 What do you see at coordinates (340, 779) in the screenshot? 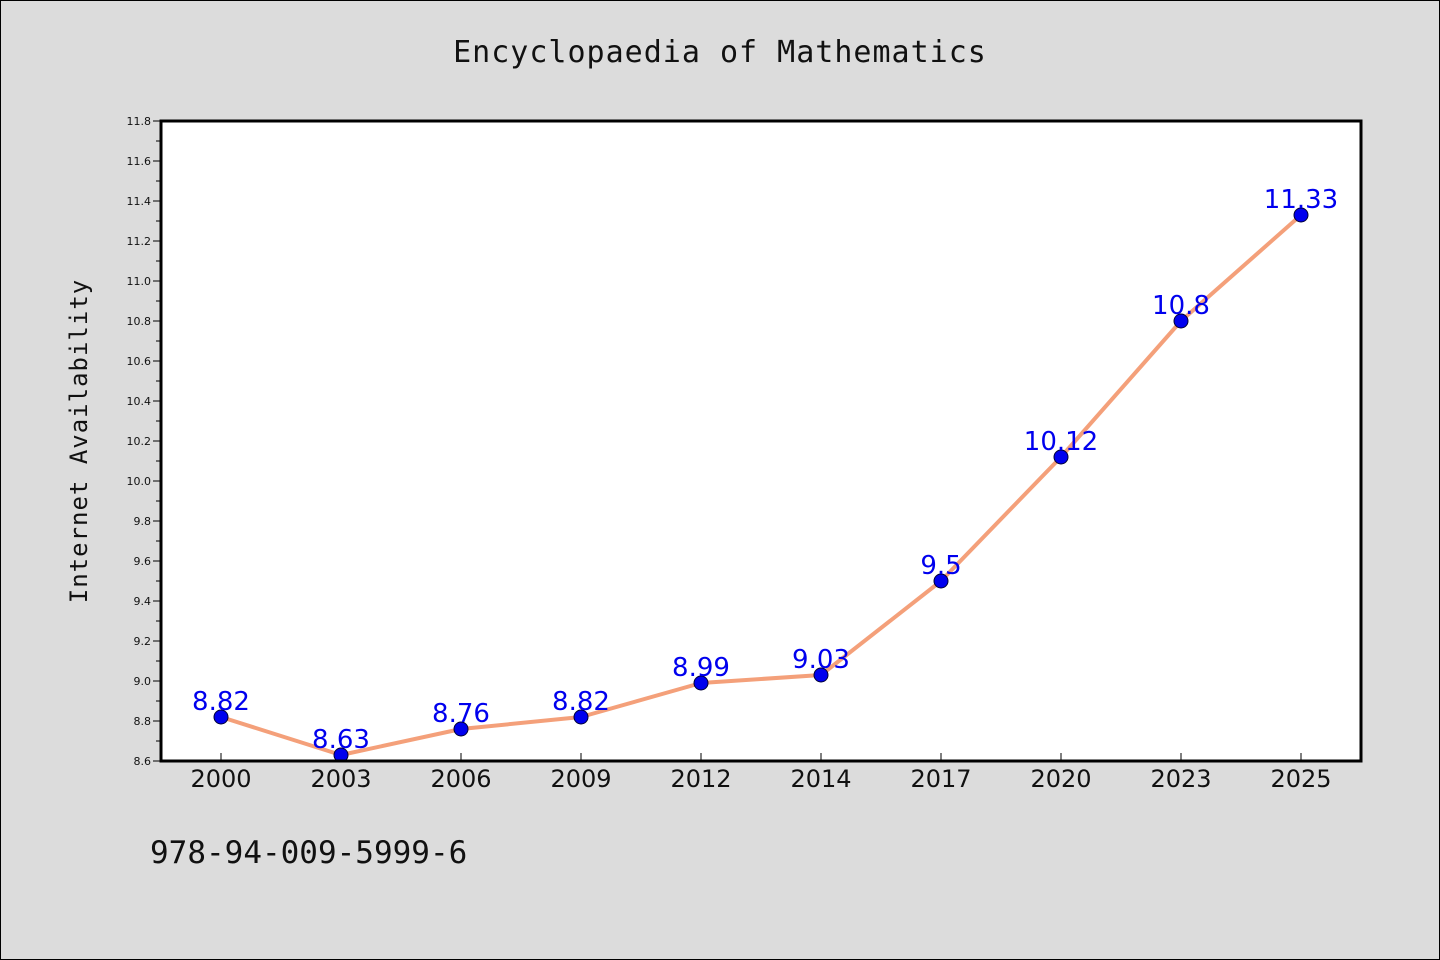
I see `x-tick-label: 2003` at bounding box center [340, 779].